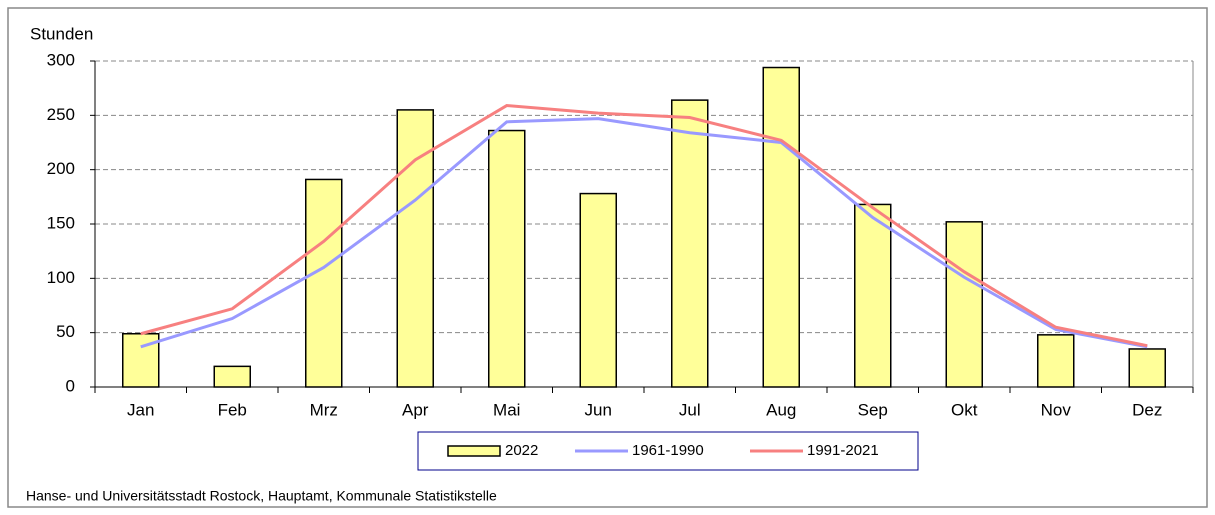 Image resolution: width=1215 pixels, height=515 pixels. I want to click on x-tick-label: Apr, so click(415, 409).